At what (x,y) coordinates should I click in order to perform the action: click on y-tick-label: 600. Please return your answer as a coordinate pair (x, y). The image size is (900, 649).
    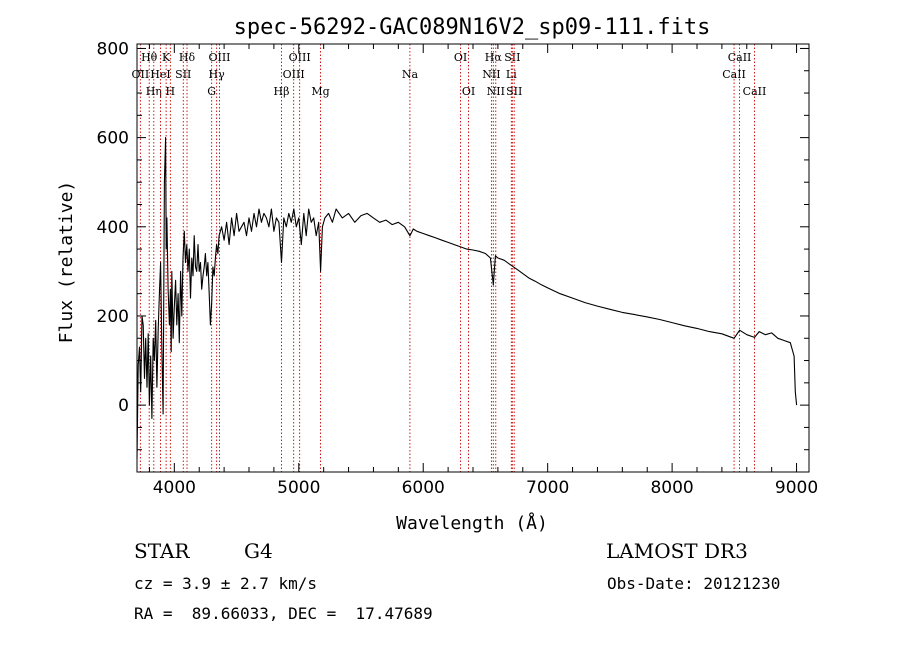
    Looking at the image, I should click on (113, 139).